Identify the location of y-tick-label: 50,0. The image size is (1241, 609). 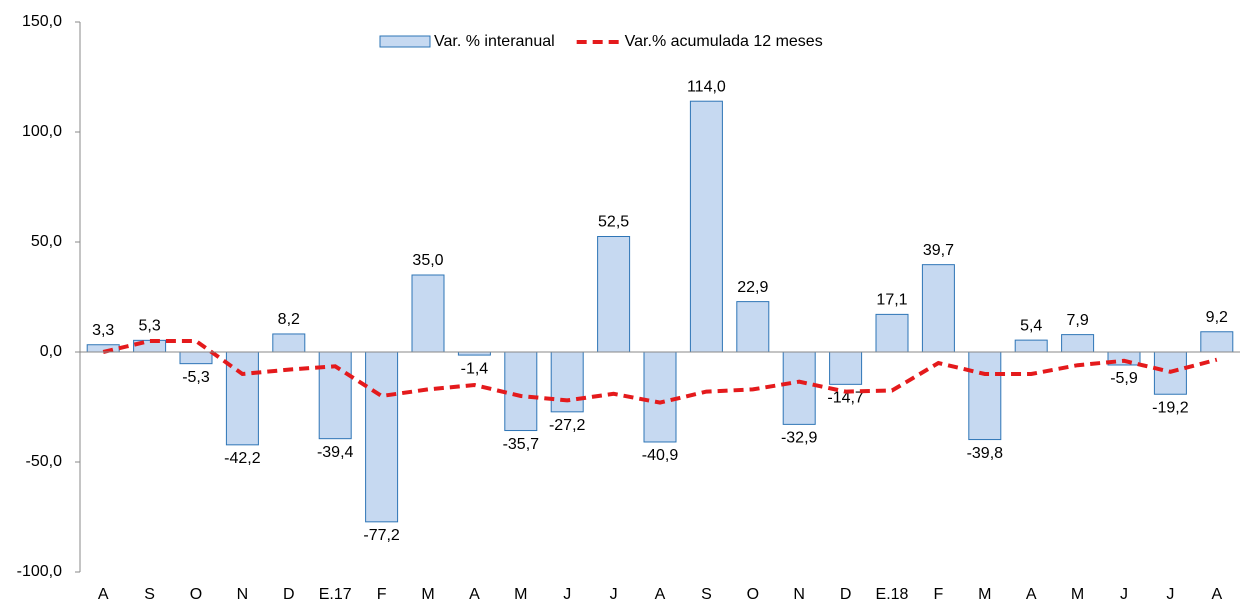
(46, 241).